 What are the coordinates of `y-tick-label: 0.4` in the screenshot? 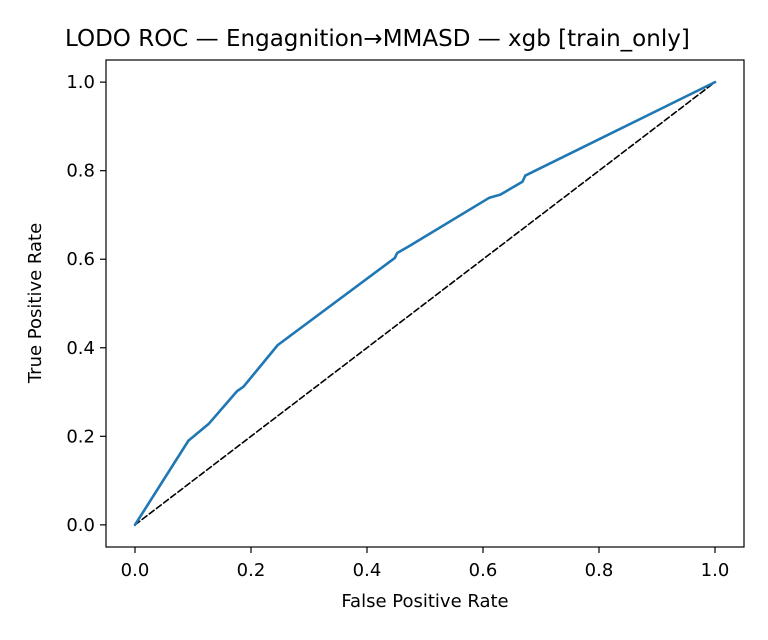 It's located at (80, 348).